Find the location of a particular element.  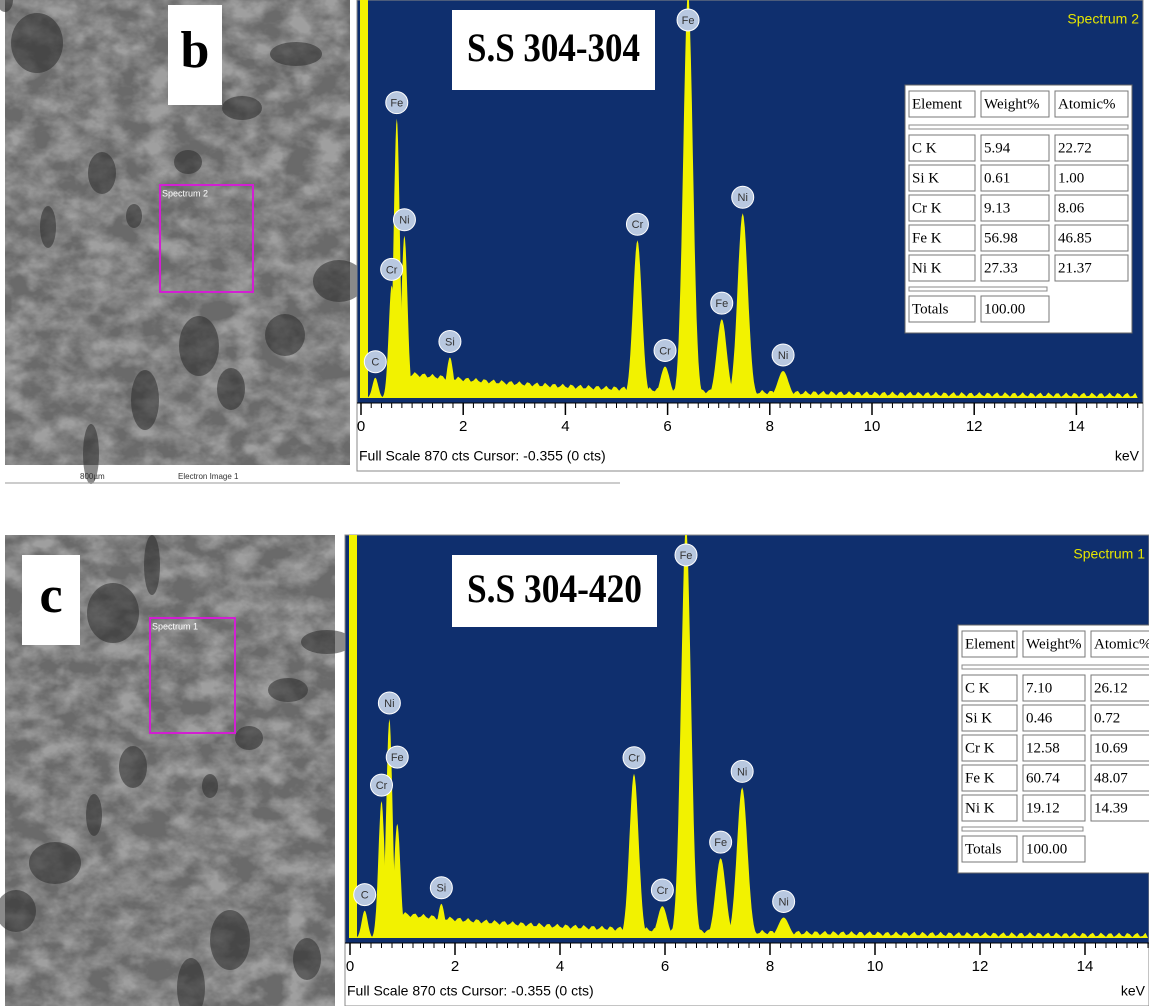

table-text: Fe K is located at coordinates (980, 778).